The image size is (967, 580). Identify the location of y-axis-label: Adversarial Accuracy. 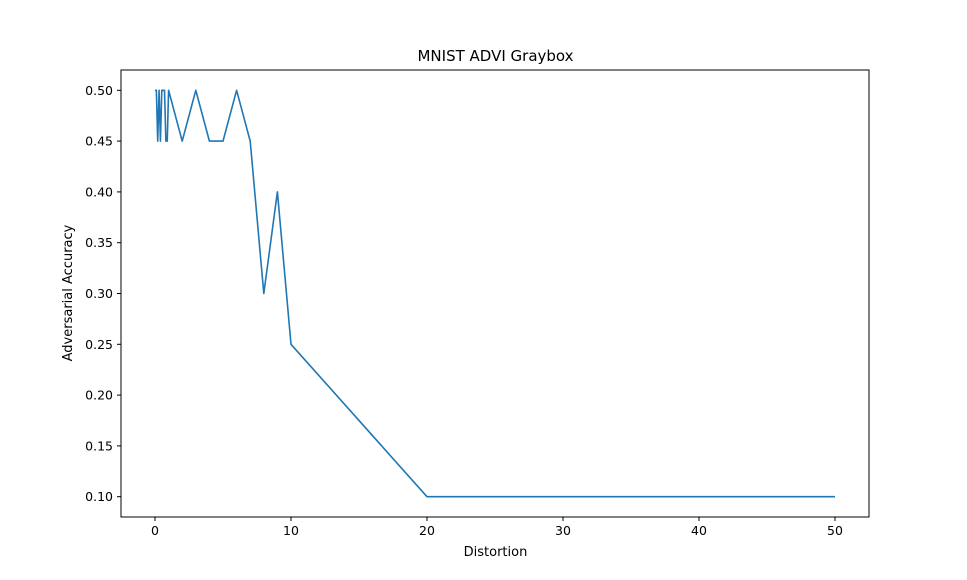
(68, 292).